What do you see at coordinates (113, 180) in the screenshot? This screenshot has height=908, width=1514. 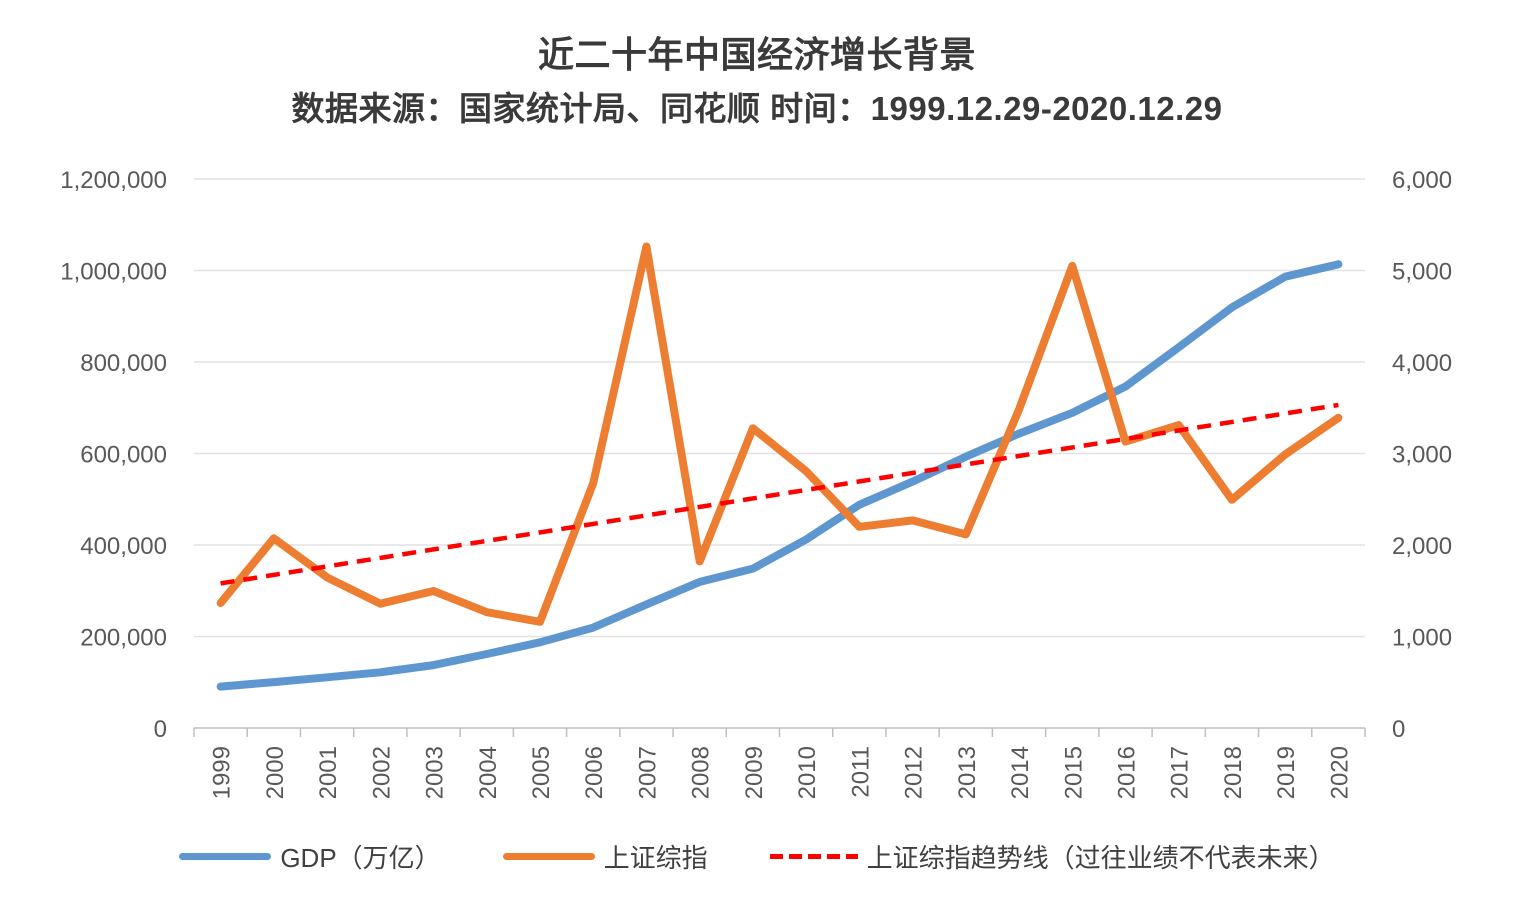 I see `y-axis-label-left: 1,200,000` at bounding box center [113, 180].